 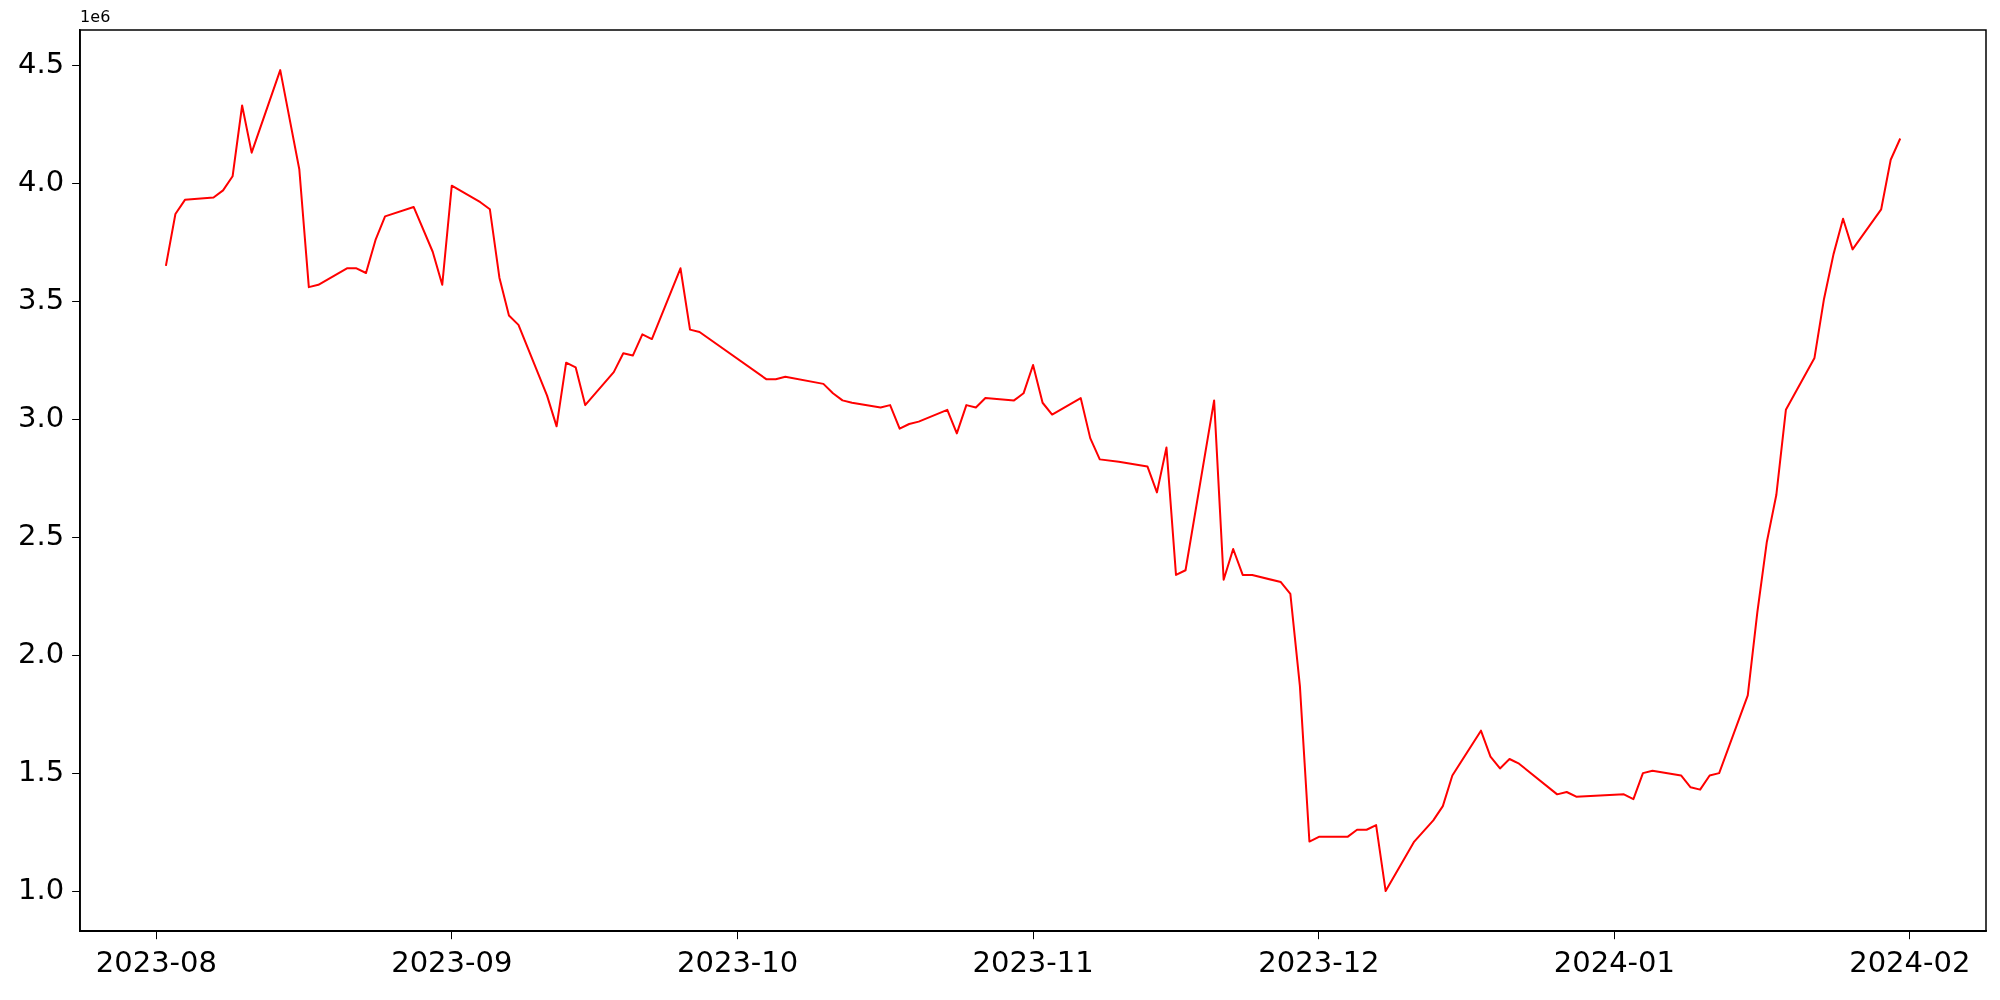 What do you see at coordinates (41, 888) in the screenshot?
I see `y-tick-label: 1.0` at bounding box center [41, 888].